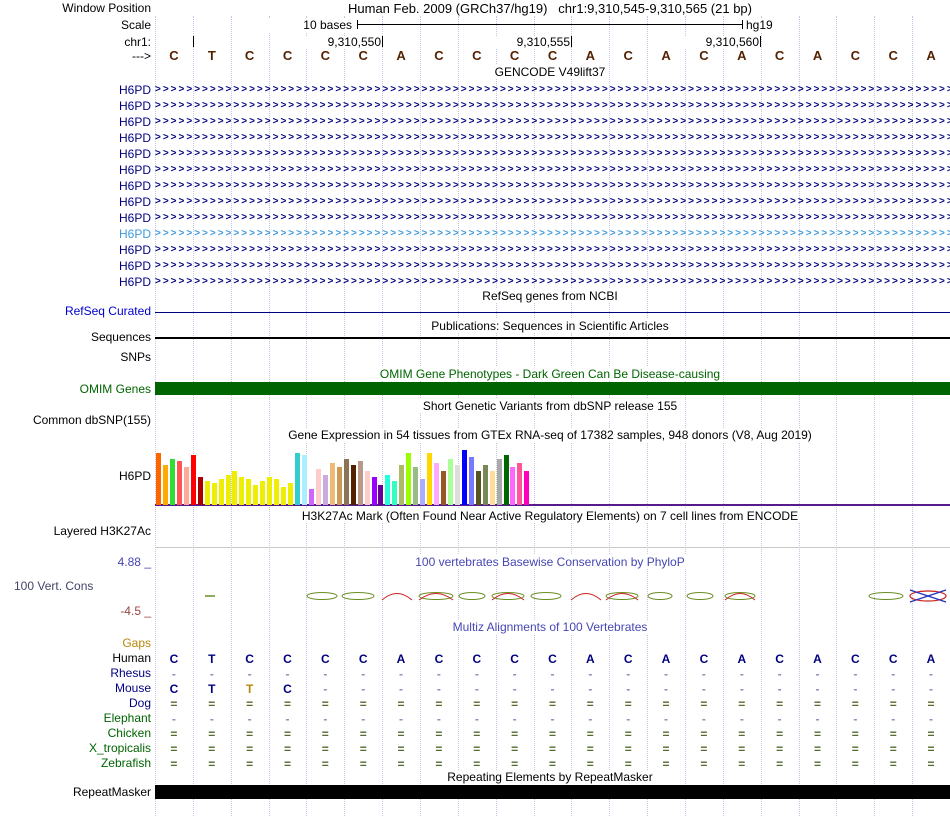 This screenshot has height=816, width=950. Describe the element at coordinates (552, 388) in the screenshot. I see `omim-genes-bar` at that location.